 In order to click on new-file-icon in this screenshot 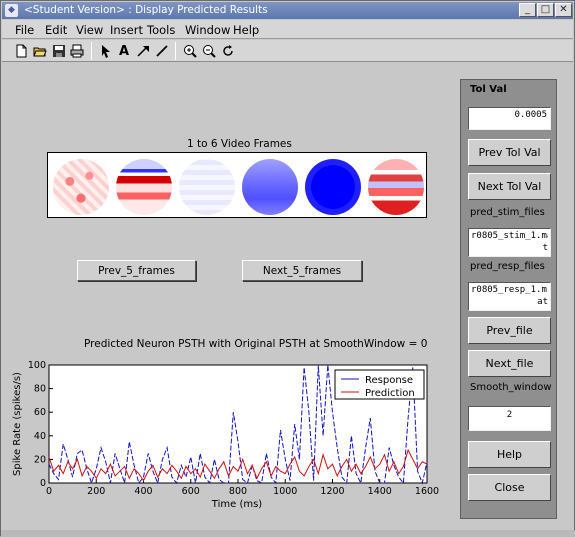, I will do `click(21, 51)`.